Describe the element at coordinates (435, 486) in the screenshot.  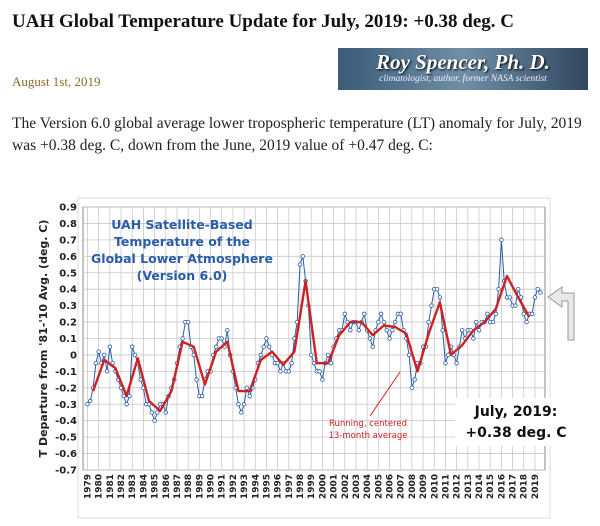
I see `x-tick-label: 2010` at that location.